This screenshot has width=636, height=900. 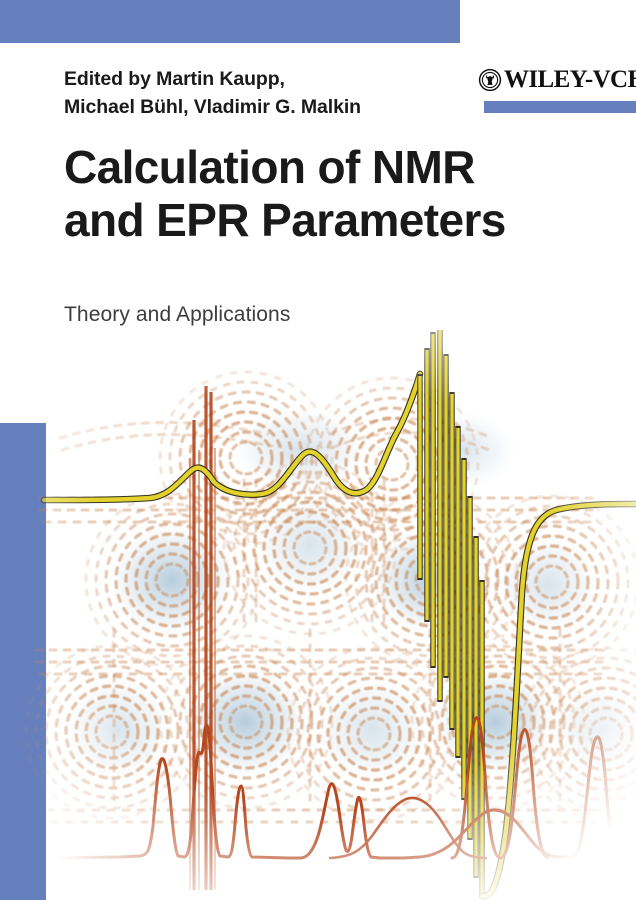 What do you see at coordinates (490, 80) in the screenshot?
I see `wiley-emblem-icon` at bounding box center [490, 80].